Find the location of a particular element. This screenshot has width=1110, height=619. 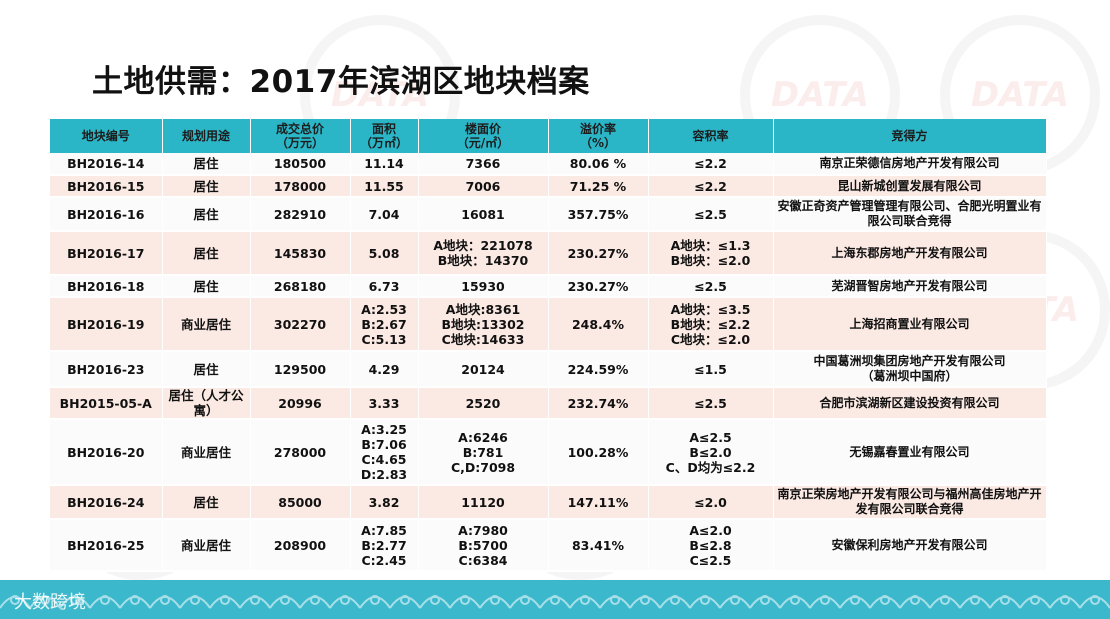

cell-plot-ratio: A≤2.0 B≤2.8 C≤2.5 is located at coordinates (711, 545).